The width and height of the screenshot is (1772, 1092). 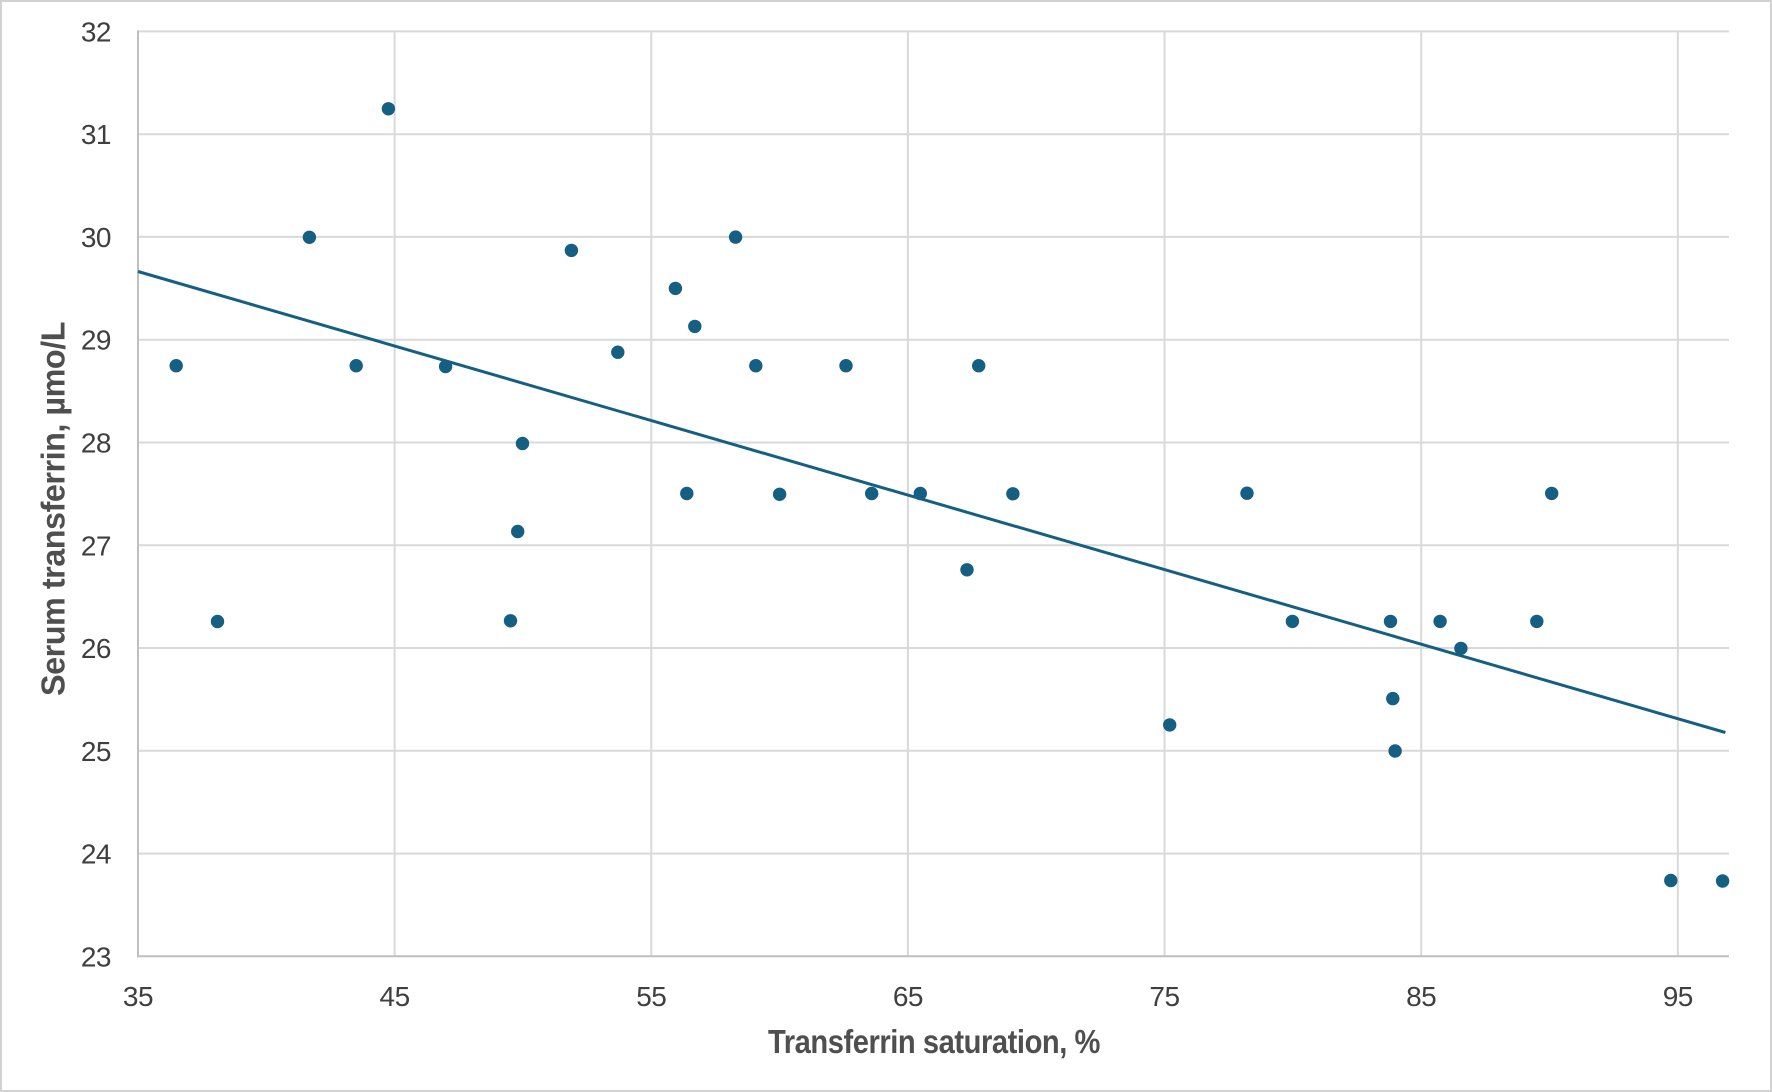 What do you see at coordinates (138, 996) in the screenshot?
I see `svg-text: 35` at bounding box center [138, 996].